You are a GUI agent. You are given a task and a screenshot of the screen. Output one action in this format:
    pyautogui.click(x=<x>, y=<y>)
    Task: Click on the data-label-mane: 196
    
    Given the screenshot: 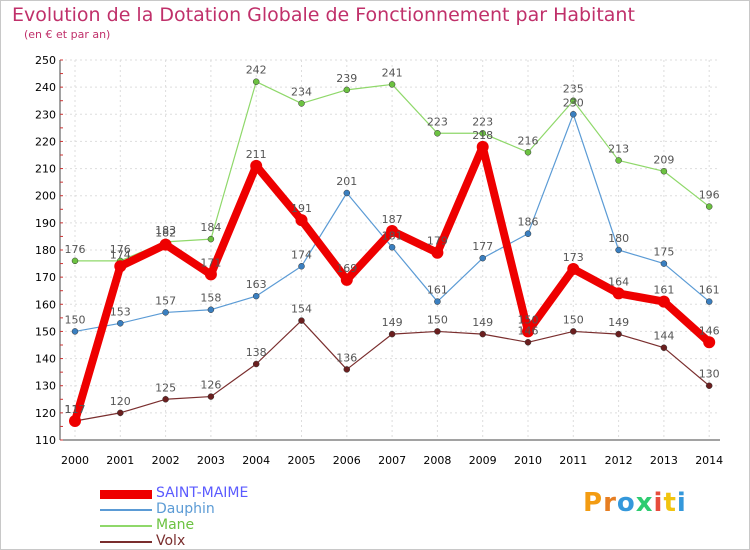 What is the action you would take?
    pyautogui.click(x=709, y=195)
    